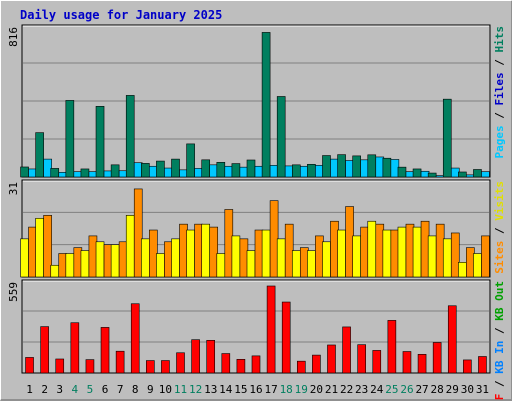 Image resolution: width=512 pixels, height=401 pixels. Describe the element at coordinates (301, 389) in the screenshot. I see `x-tick-label: 19` at that location.